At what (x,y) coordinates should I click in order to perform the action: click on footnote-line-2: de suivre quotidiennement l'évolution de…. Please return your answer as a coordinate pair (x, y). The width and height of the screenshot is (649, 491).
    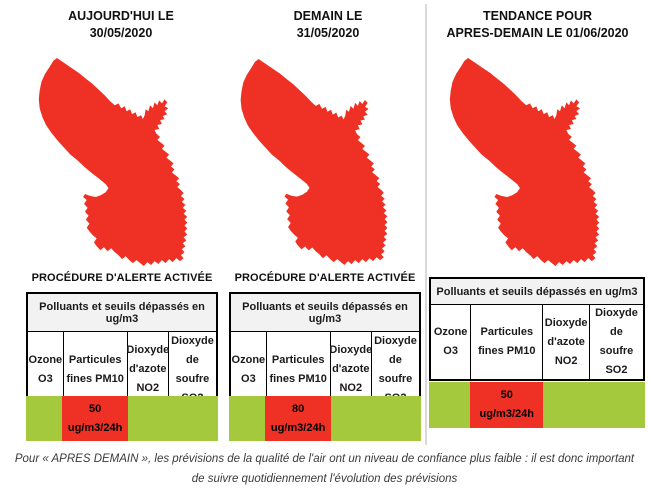
    Looking at the image, I should click on (324, 479).